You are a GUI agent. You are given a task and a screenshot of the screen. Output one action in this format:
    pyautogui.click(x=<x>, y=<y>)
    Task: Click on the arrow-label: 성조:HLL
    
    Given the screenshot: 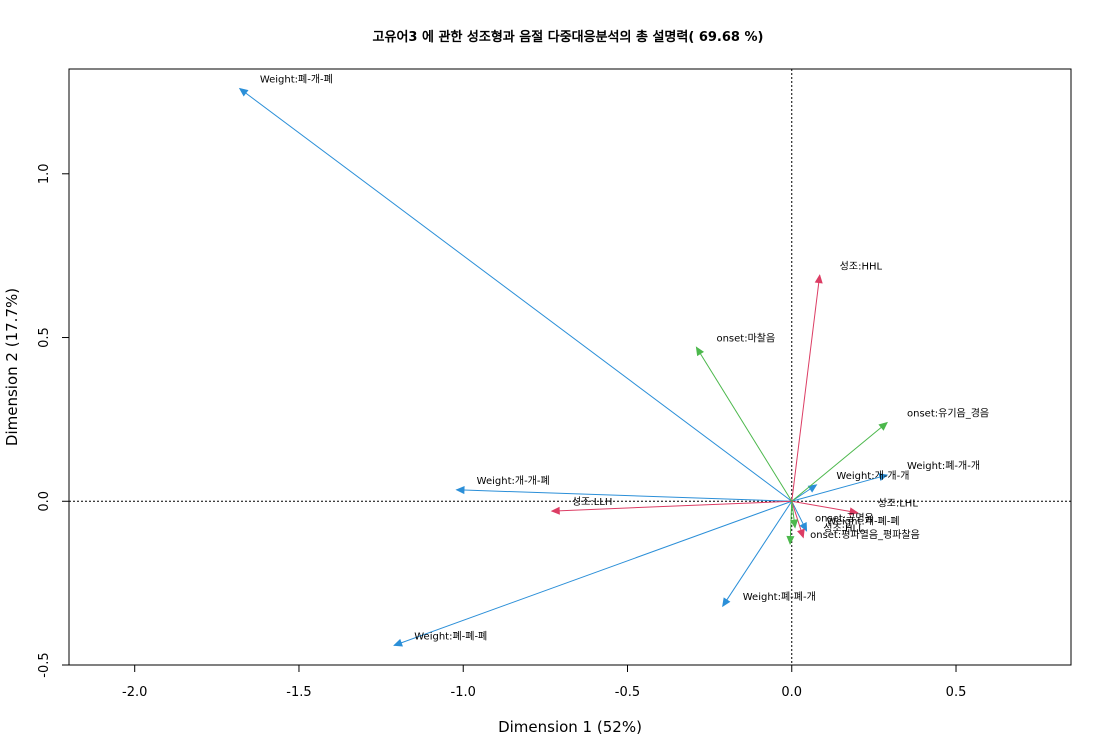 What is the action you would take?
    pyautogui.click(x=843, y=528)
    